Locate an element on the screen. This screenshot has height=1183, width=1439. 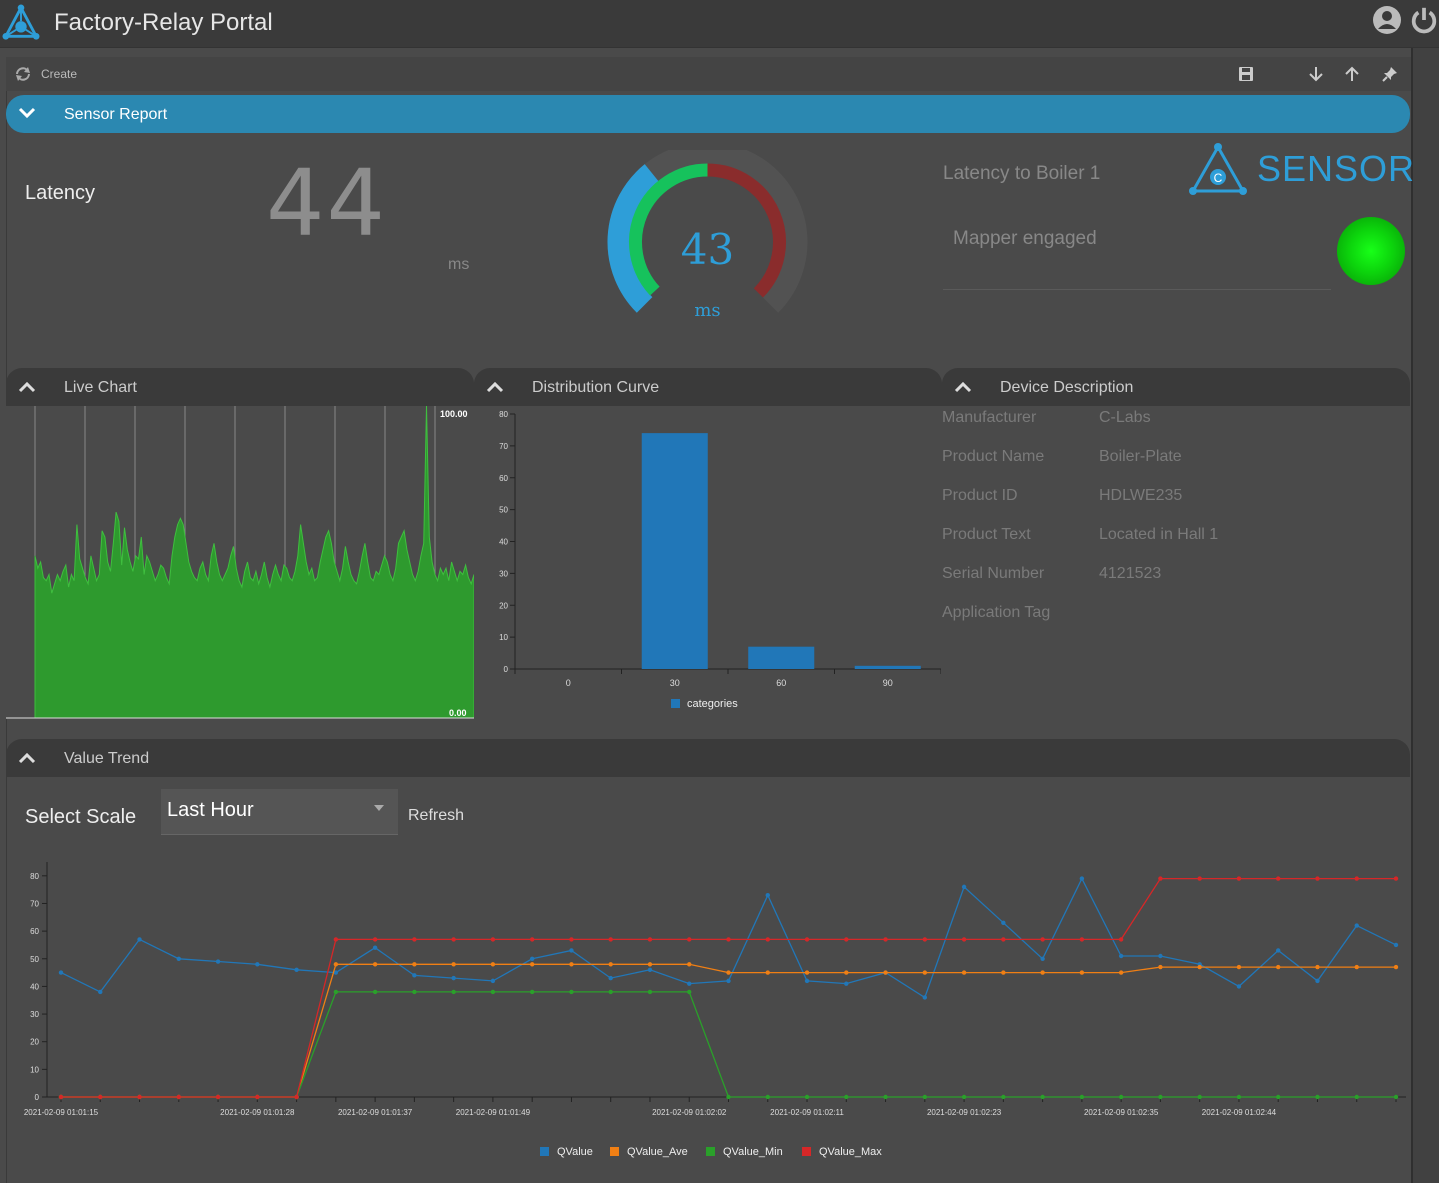
distribution-title: Distribution Curve is located at coordinates (596, 387).